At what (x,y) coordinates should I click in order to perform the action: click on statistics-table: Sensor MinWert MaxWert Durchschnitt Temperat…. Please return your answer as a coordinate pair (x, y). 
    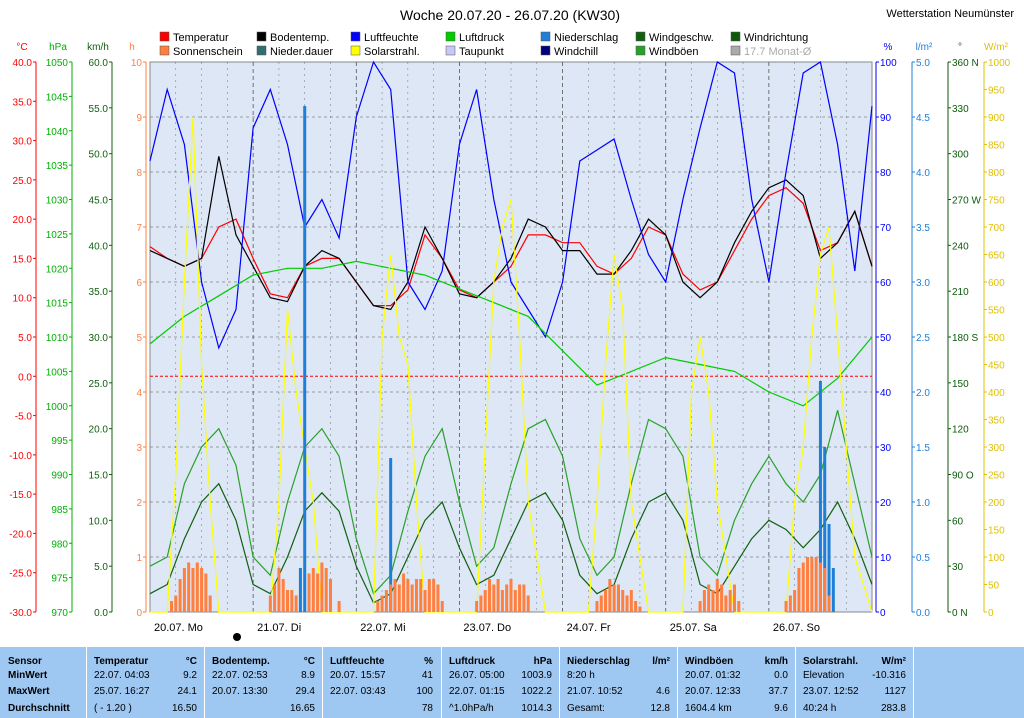
    Looking at the image, I should click on (512, 682).